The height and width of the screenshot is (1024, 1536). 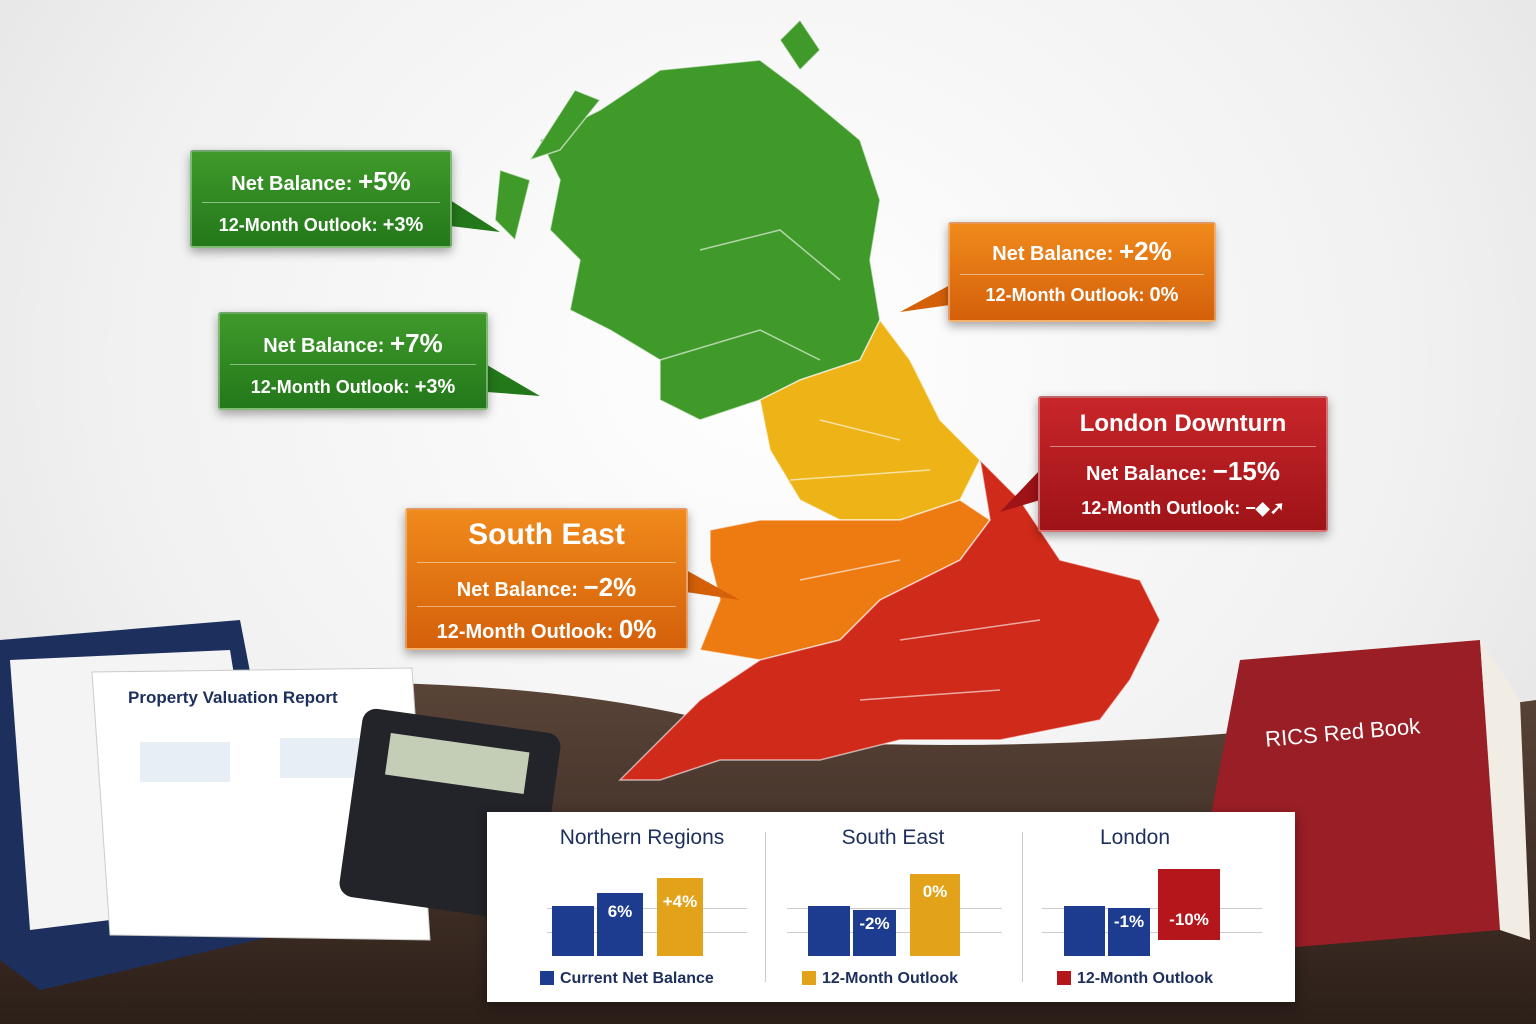 I want to click on section-title: London, so click(x=1135, y=837).